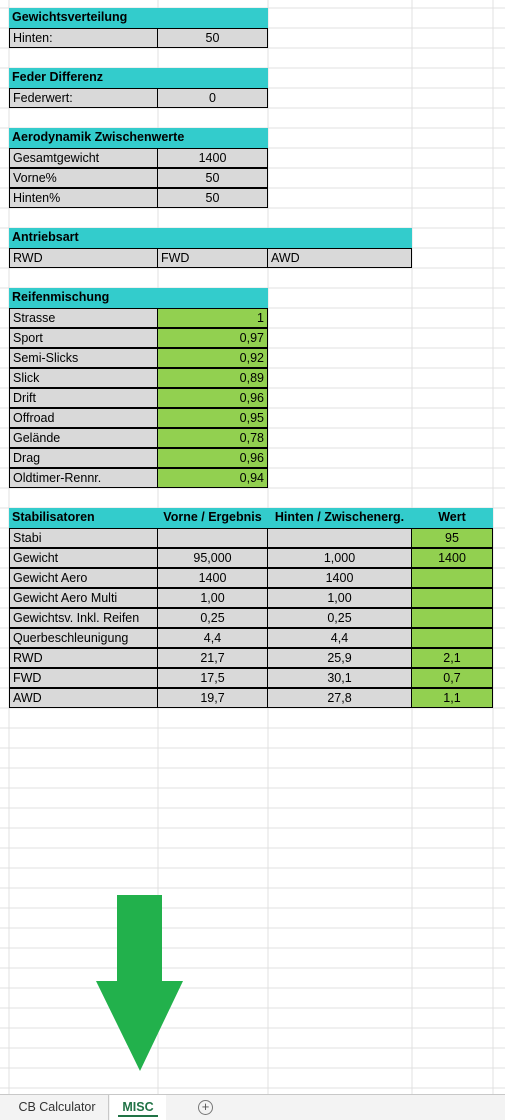 The width and height of the screenshot is (505, 1120). Describe the element at coordinates (83, 478) in the screenshot. I see `reifen-row-label: Oldtimer-Rennr.` at that location.